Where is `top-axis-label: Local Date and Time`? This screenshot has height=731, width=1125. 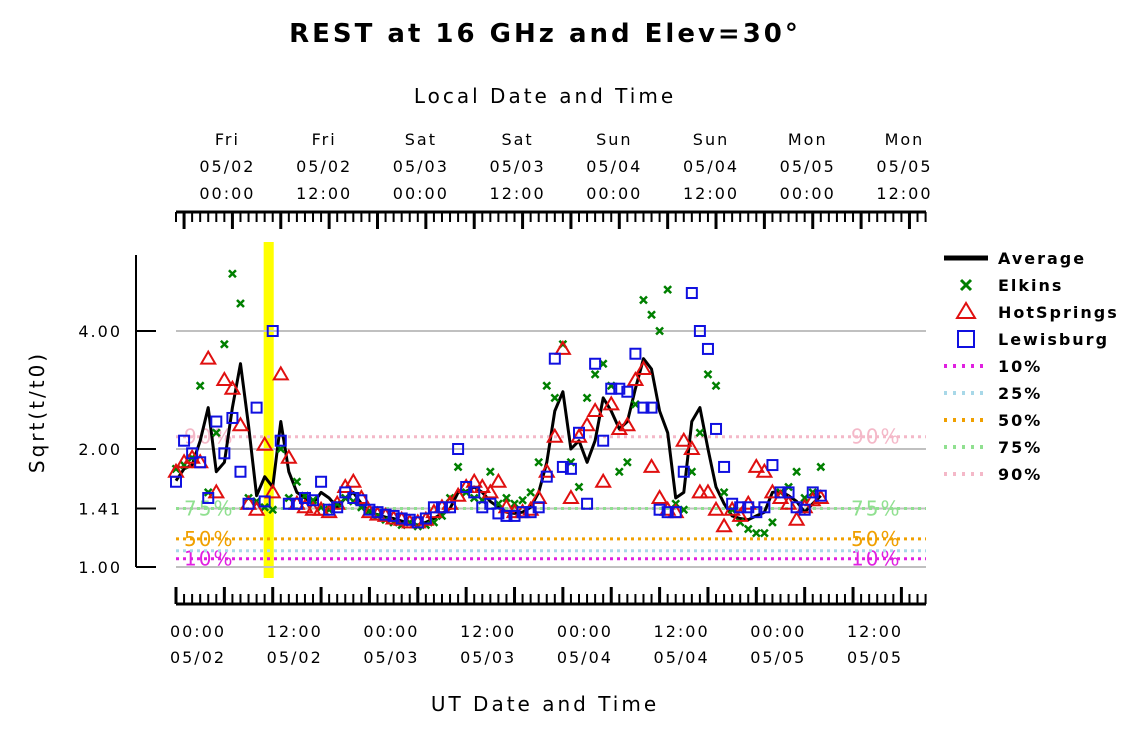 top-axis-label: Local Date and Time is located at coordinates (545, 96).